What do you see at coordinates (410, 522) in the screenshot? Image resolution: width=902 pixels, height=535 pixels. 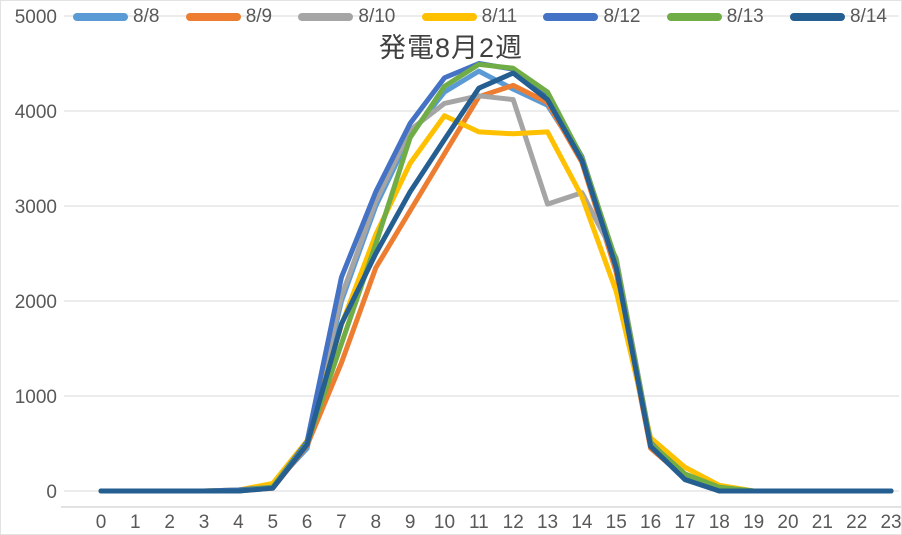 I see `x-axis-tick-label: 9` at bounding box center [410, 522].